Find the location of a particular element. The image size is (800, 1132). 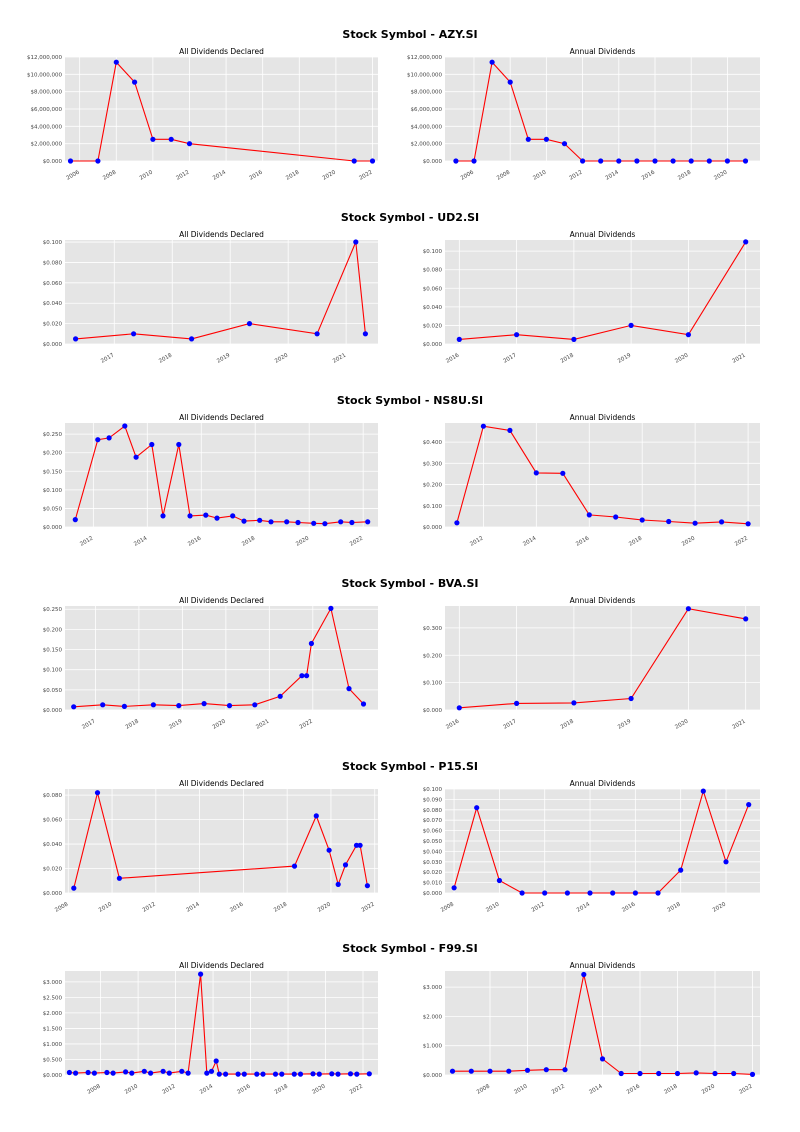

stock-title: Stock Symbol - UD2.SI is located at coordinates (410, 217).